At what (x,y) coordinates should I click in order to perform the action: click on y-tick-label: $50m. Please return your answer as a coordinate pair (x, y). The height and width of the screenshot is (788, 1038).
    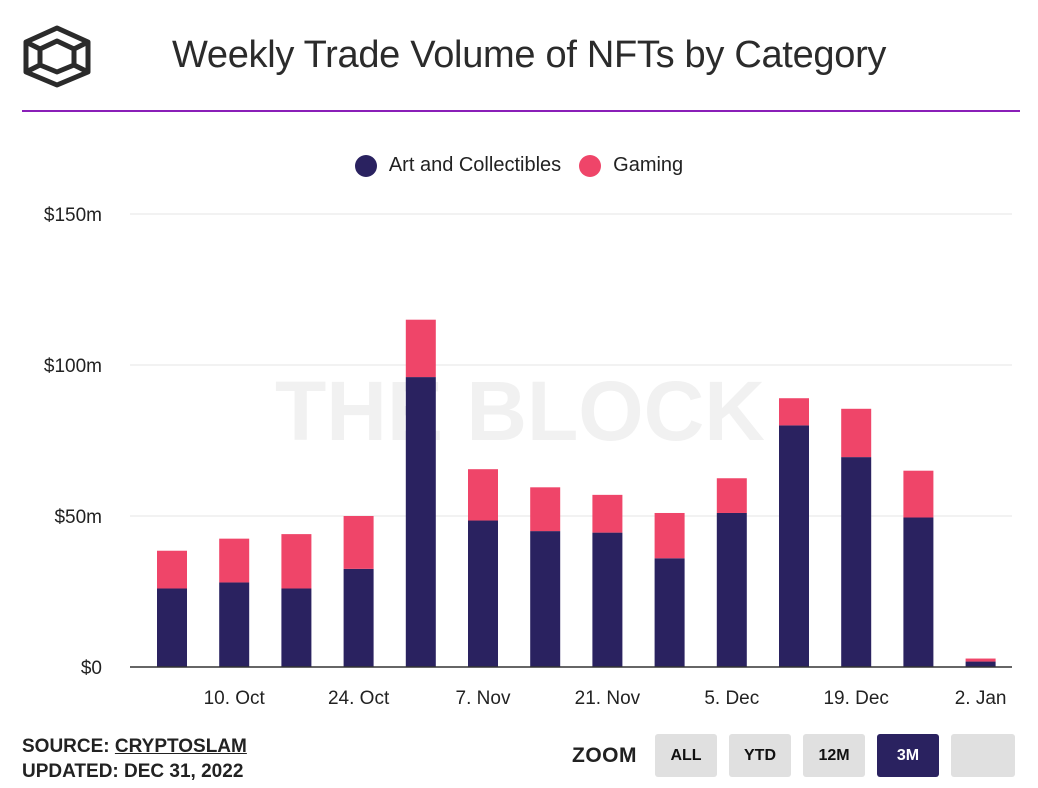
    Looking at the image, I should click on (78, 517).